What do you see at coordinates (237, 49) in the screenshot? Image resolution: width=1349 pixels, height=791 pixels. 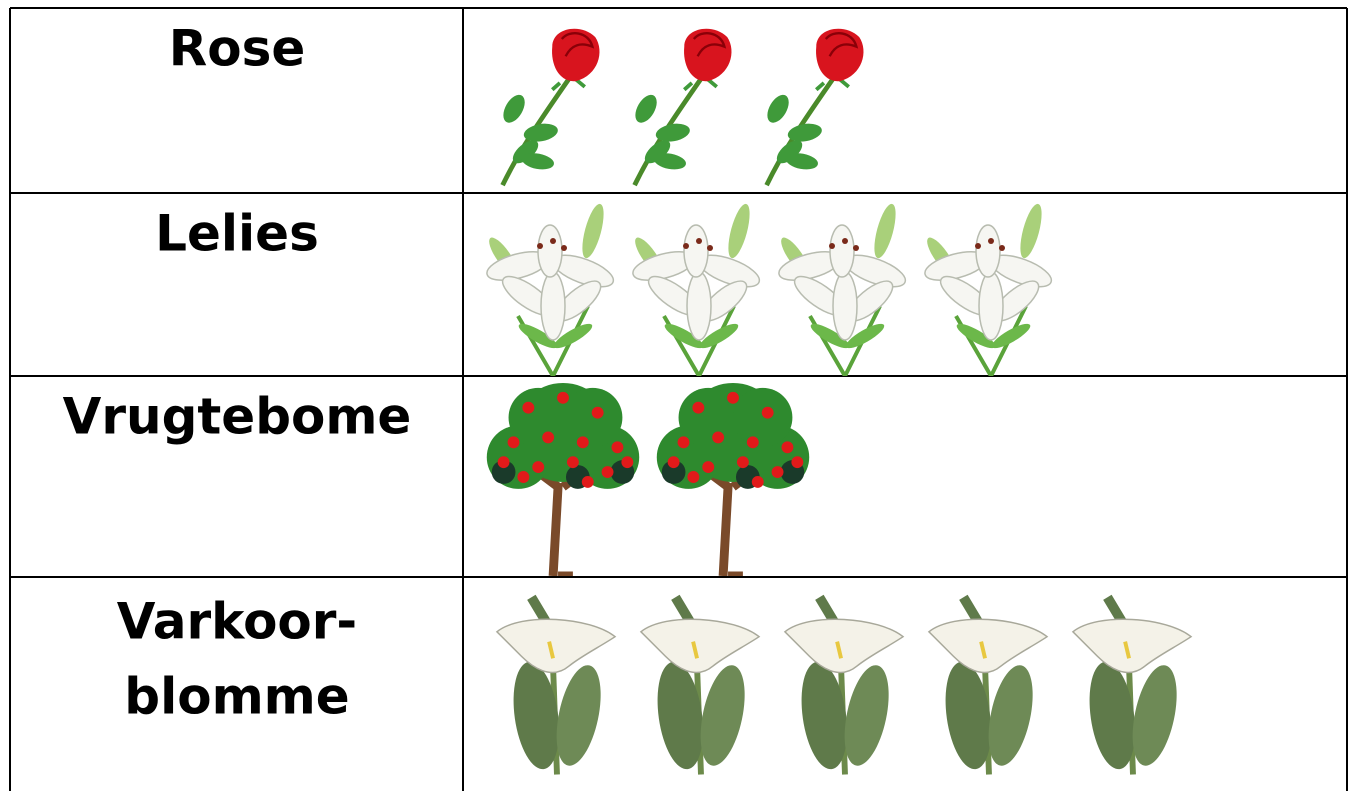 I see `row-label: Rose` at bounding box center [237, 49].